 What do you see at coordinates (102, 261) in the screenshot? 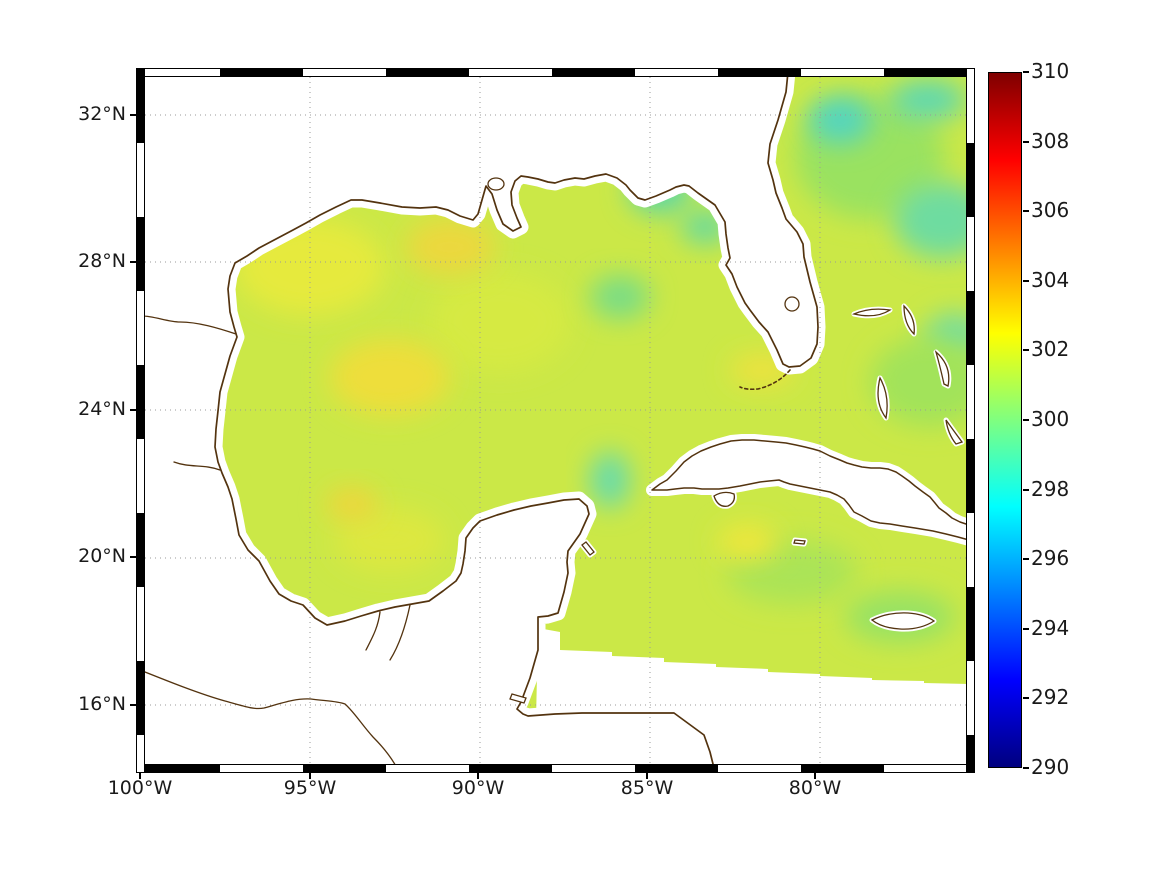
I see `y-tick-label: 28°N` at bounding box center [102, 261].